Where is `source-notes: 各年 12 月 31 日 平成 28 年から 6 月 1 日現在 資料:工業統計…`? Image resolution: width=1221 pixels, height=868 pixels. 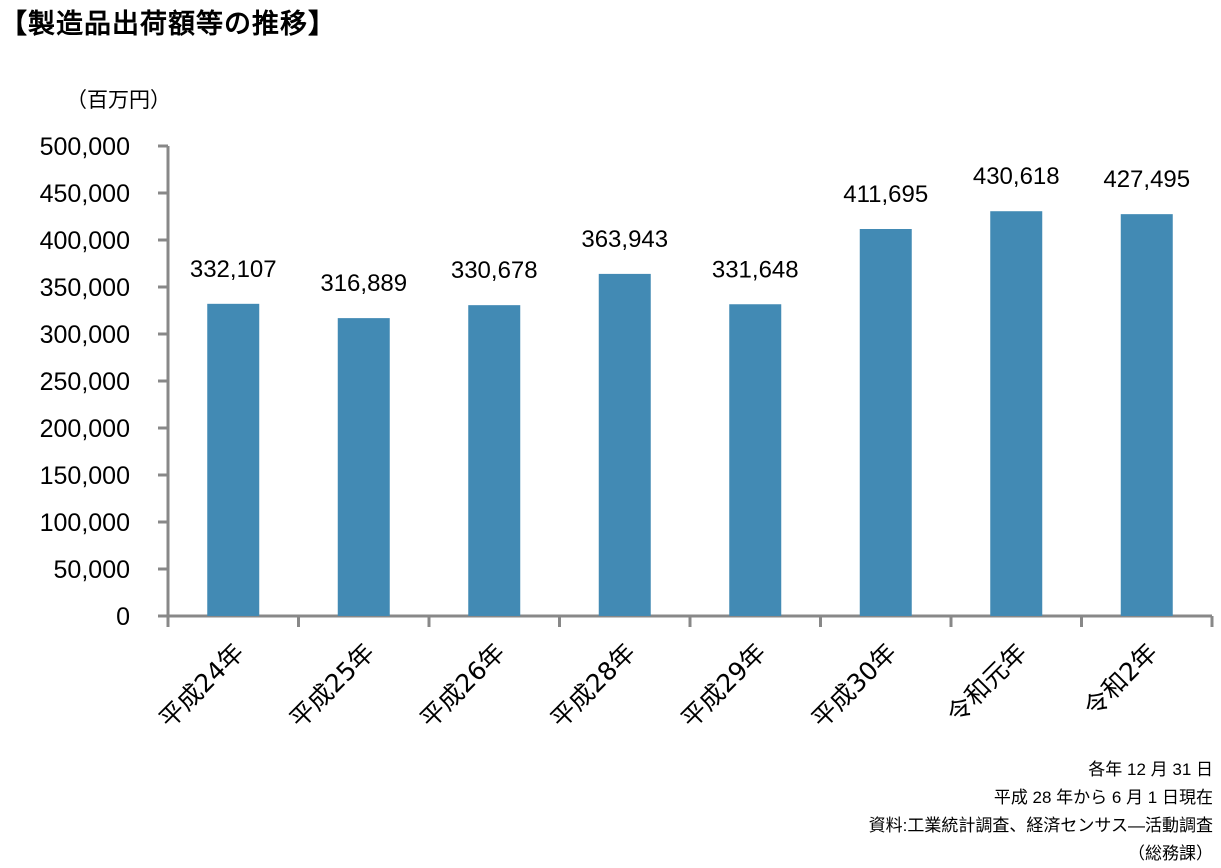 source-notes: 各年 12 月 31 日 平成 28 年から 6 月 1 日現在 資料:工業統計… is located at coordinates (1041, 812).